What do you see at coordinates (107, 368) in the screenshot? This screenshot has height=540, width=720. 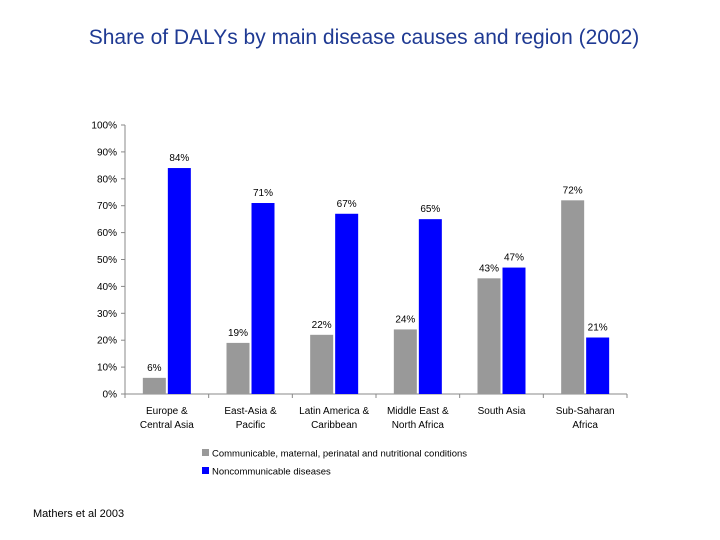 I see `y-tick-label: 10%` at bounding box center [107, 368].